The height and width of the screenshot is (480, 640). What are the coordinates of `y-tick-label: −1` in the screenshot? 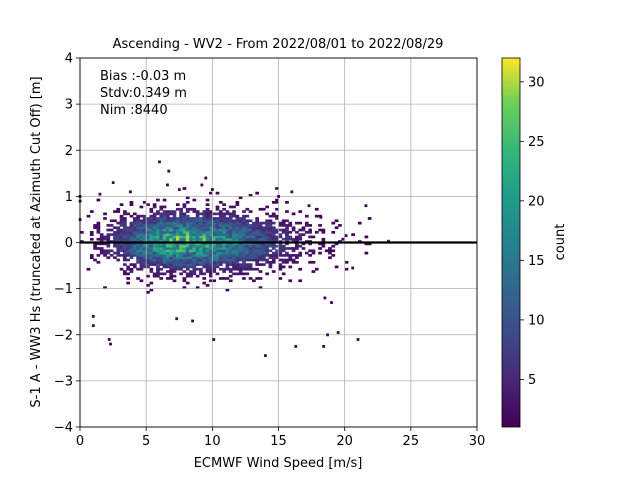 It's located at (63, 289).